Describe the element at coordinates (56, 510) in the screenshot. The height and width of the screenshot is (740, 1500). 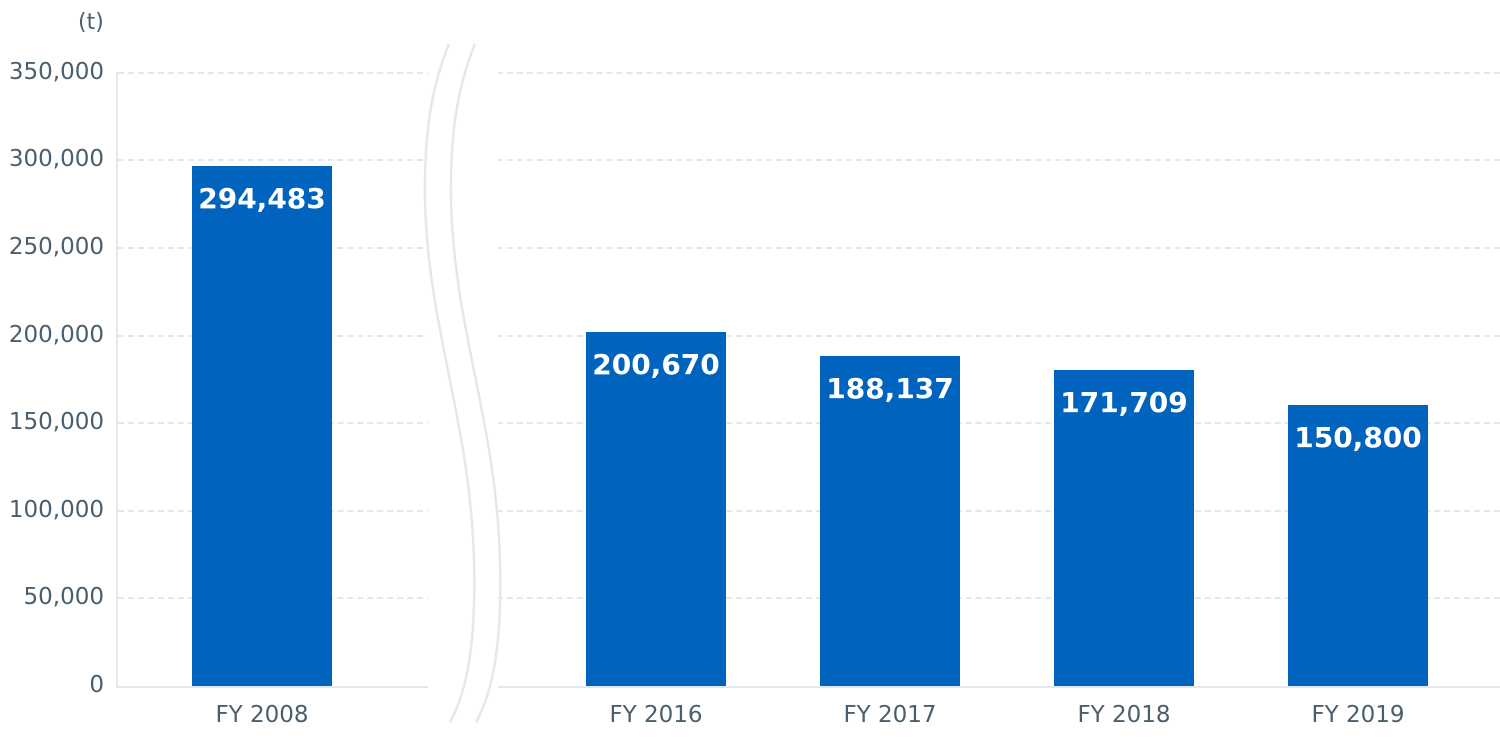
I see `y-tick: 100,000` at that location.